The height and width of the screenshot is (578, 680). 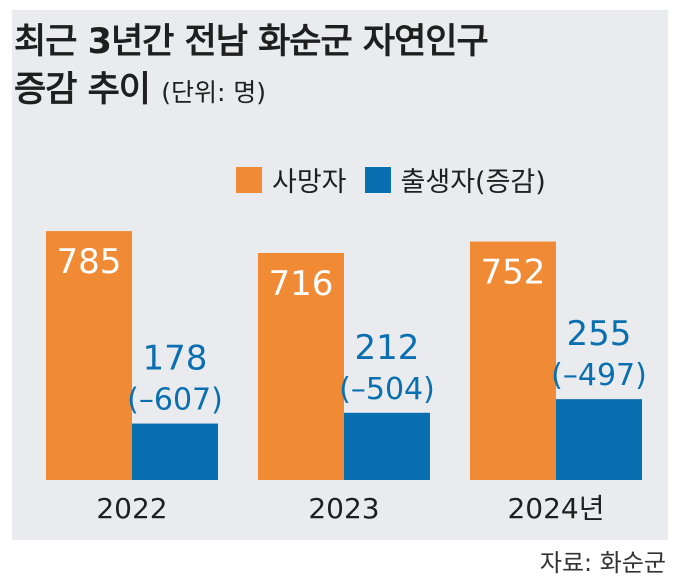 I want to click on unit-label: (단위: 명), so click(x=214, y=92).